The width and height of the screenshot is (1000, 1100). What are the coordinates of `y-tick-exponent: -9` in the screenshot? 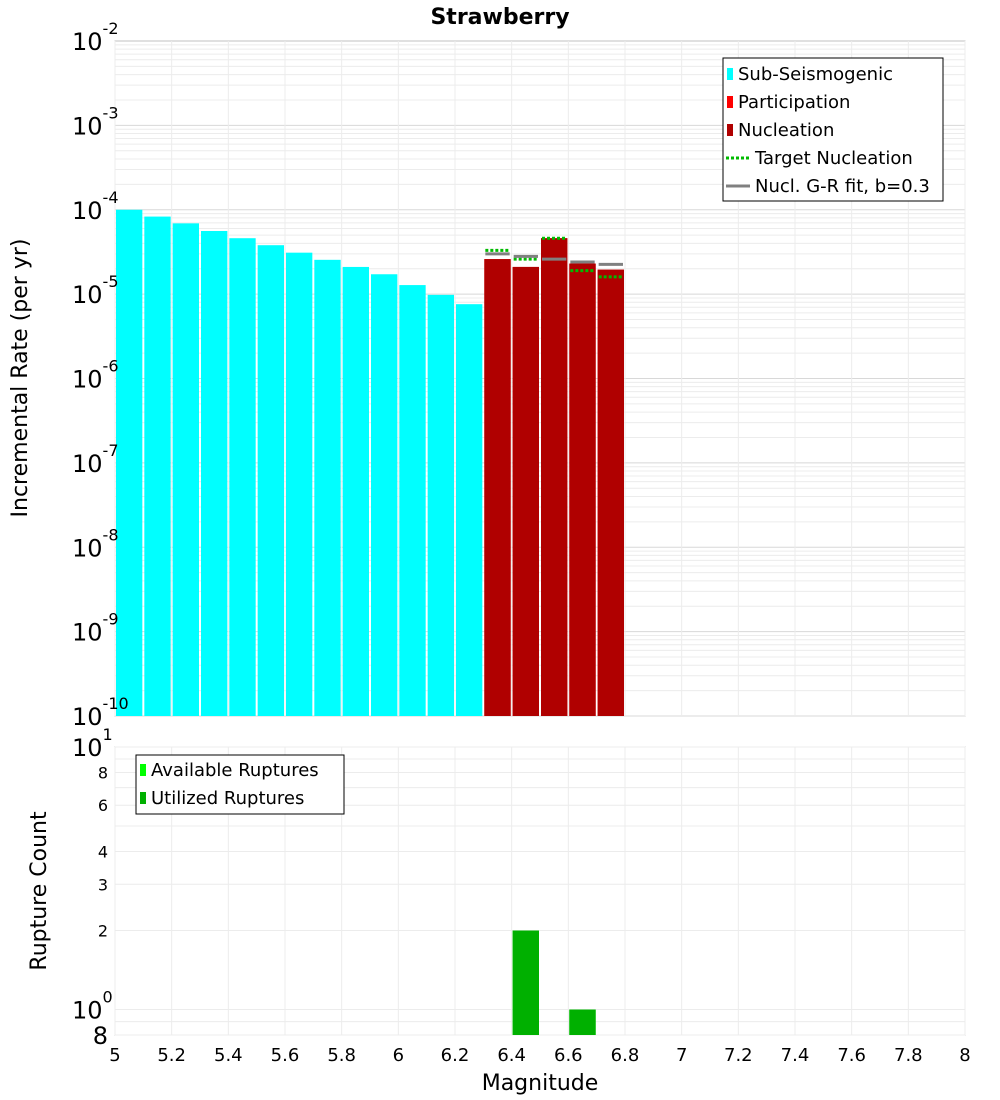 It's located at (111, 619).